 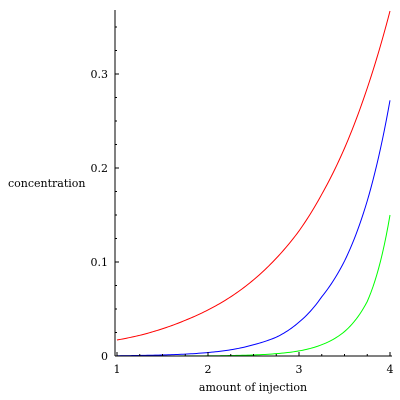 I want to click on x-tick-label: 1, so click(x=117, y=369).